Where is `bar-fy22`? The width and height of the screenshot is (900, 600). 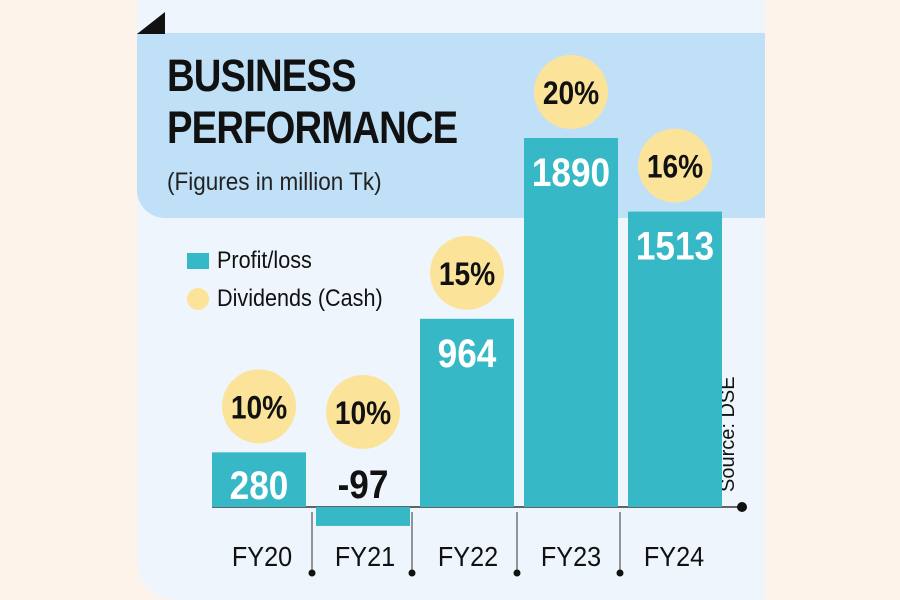 bar-fy22 is located at coordinates (467, 412).